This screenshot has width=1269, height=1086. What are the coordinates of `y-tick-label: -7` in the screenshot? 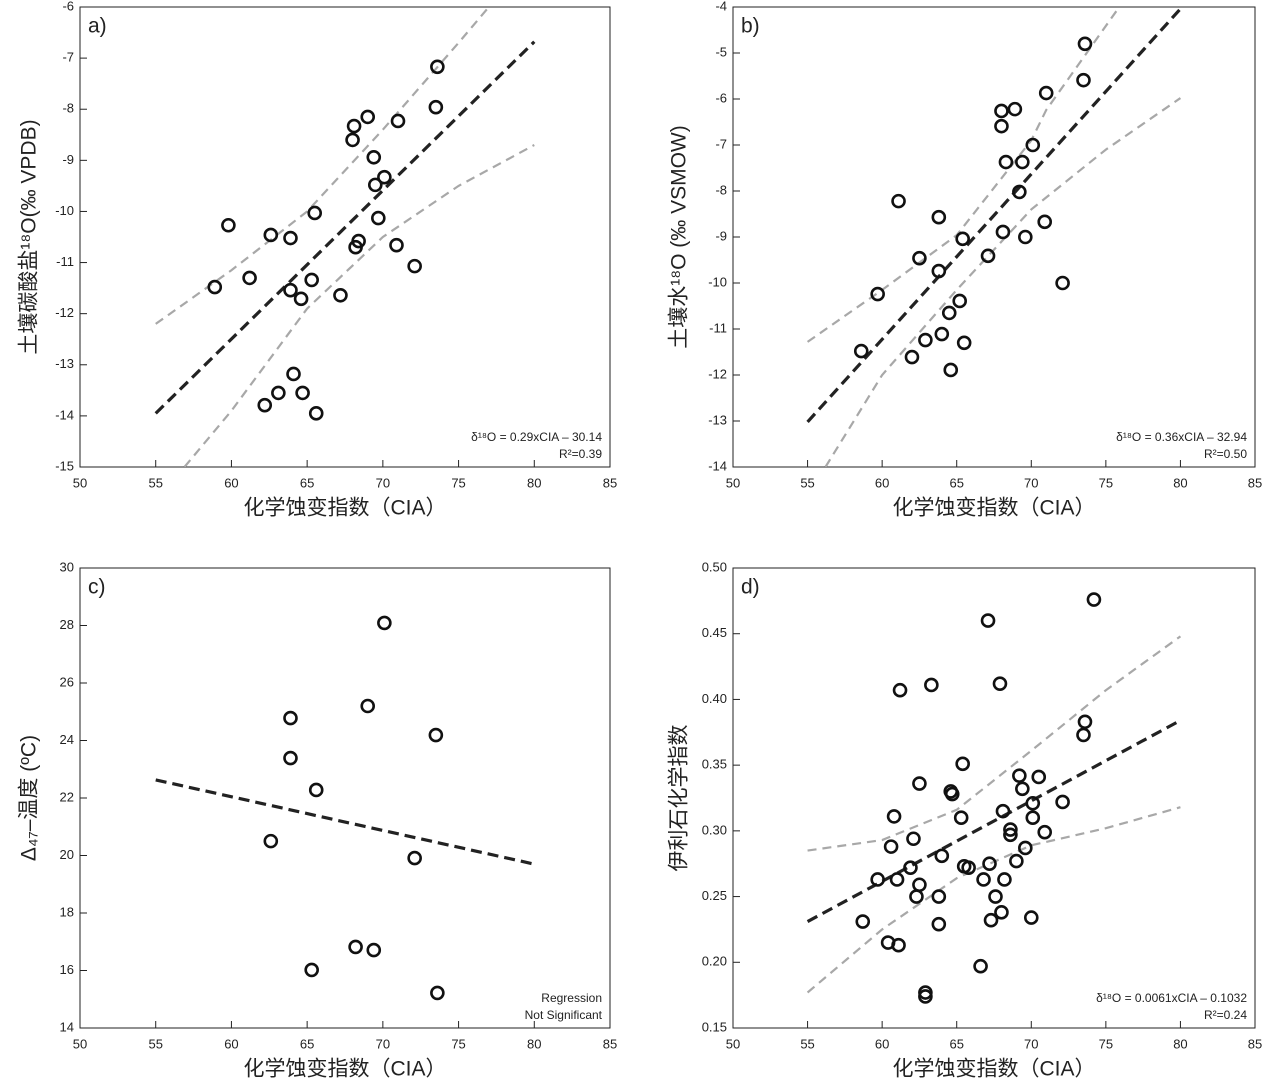 It's located at (68, 57).